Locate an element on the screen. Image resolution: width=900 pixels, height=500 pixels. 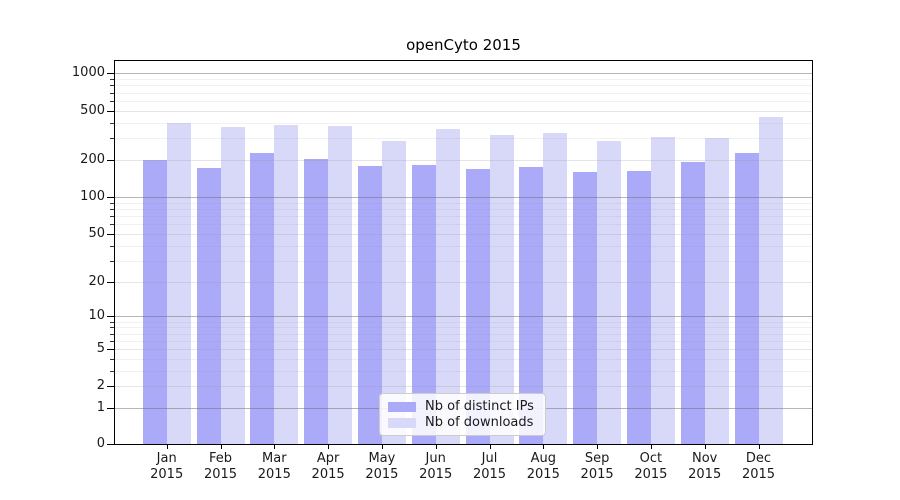
x-tick-mark-may is located at coordinates (382, 447).